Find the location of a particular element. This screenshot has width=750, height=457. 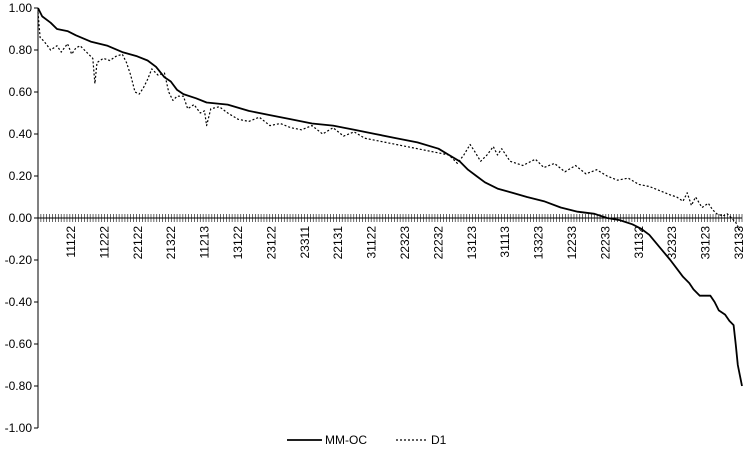

x-tick-label: 23311 is located at coordinates (305, 242).